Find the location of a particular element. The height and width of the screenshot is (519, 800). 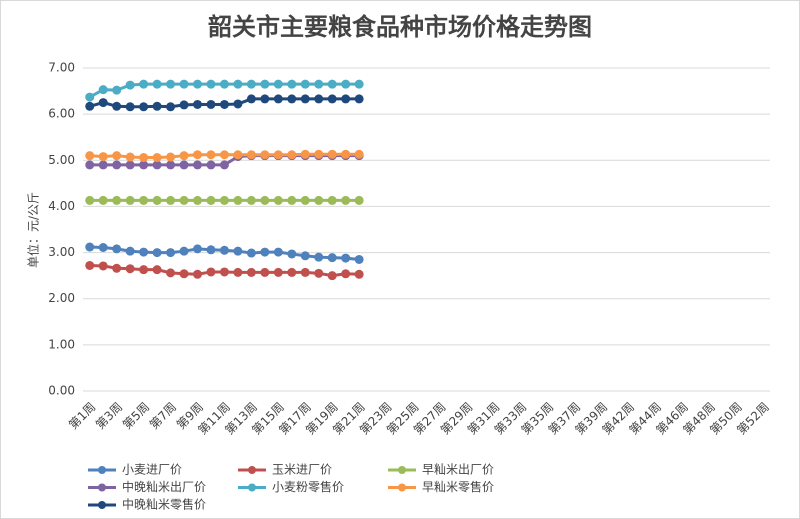

legend-label: 小麦进厂价 is located at coordinates (152, 470).